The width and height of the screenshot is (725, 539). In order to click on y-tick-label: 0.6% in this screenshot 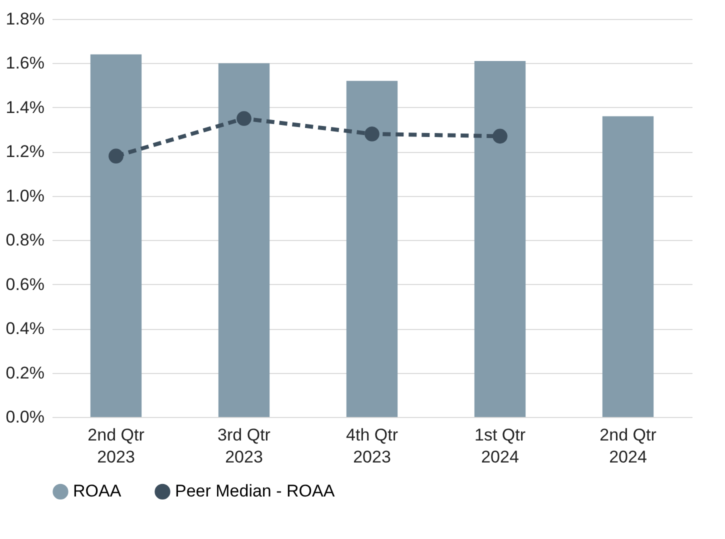, I will do `click(25, 284)`.